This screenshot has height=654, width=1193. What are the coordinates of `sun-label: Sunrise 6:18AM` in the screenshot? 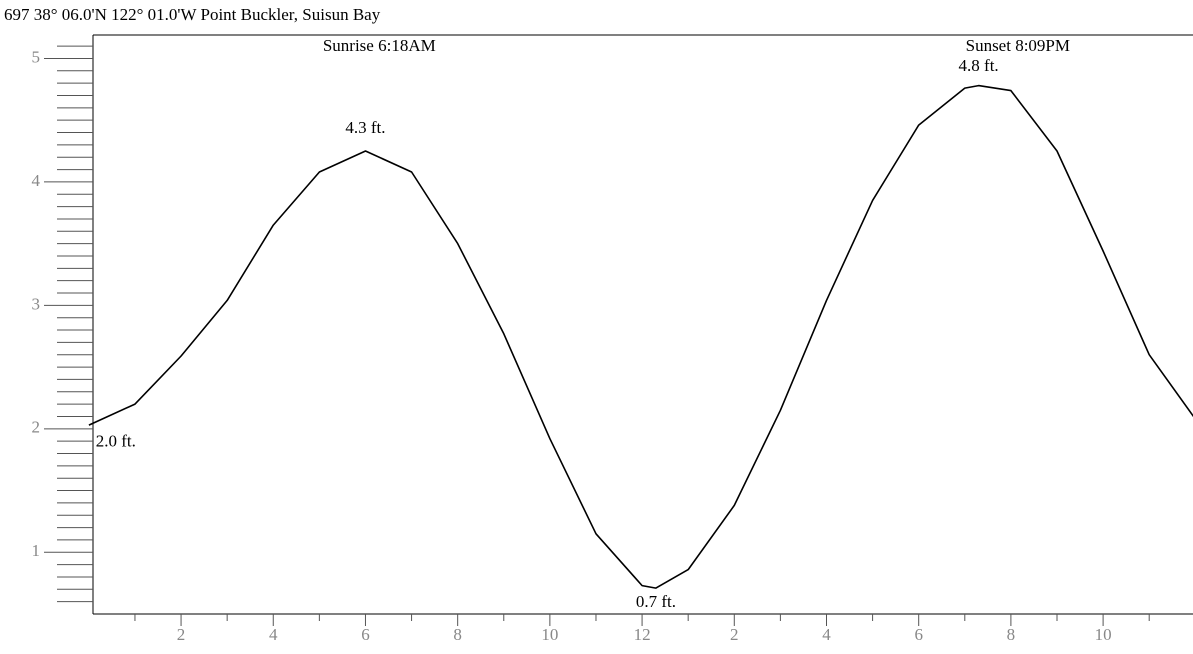 It's located at (379, 45).